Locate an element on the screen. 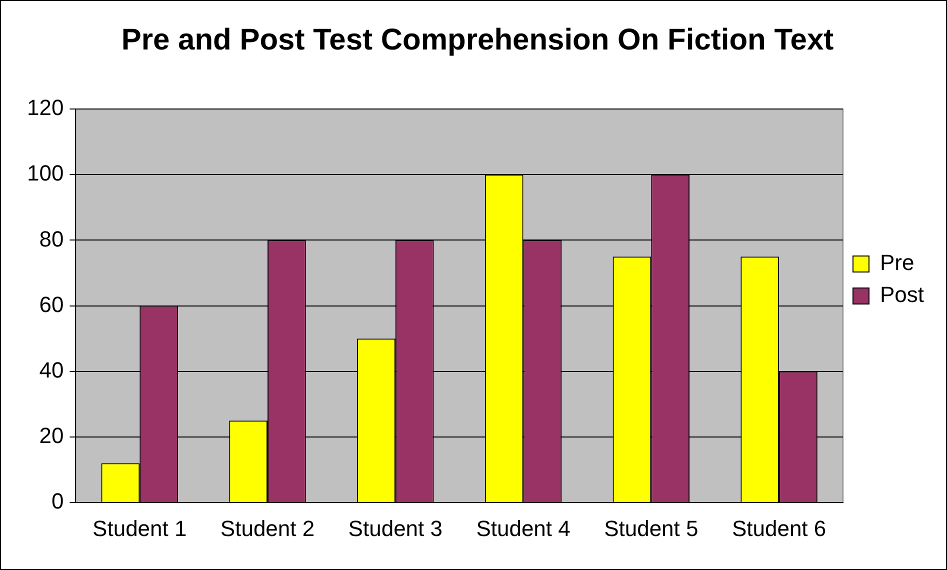  x-tick-label: Student 6 is located at coordinates (779, 528).